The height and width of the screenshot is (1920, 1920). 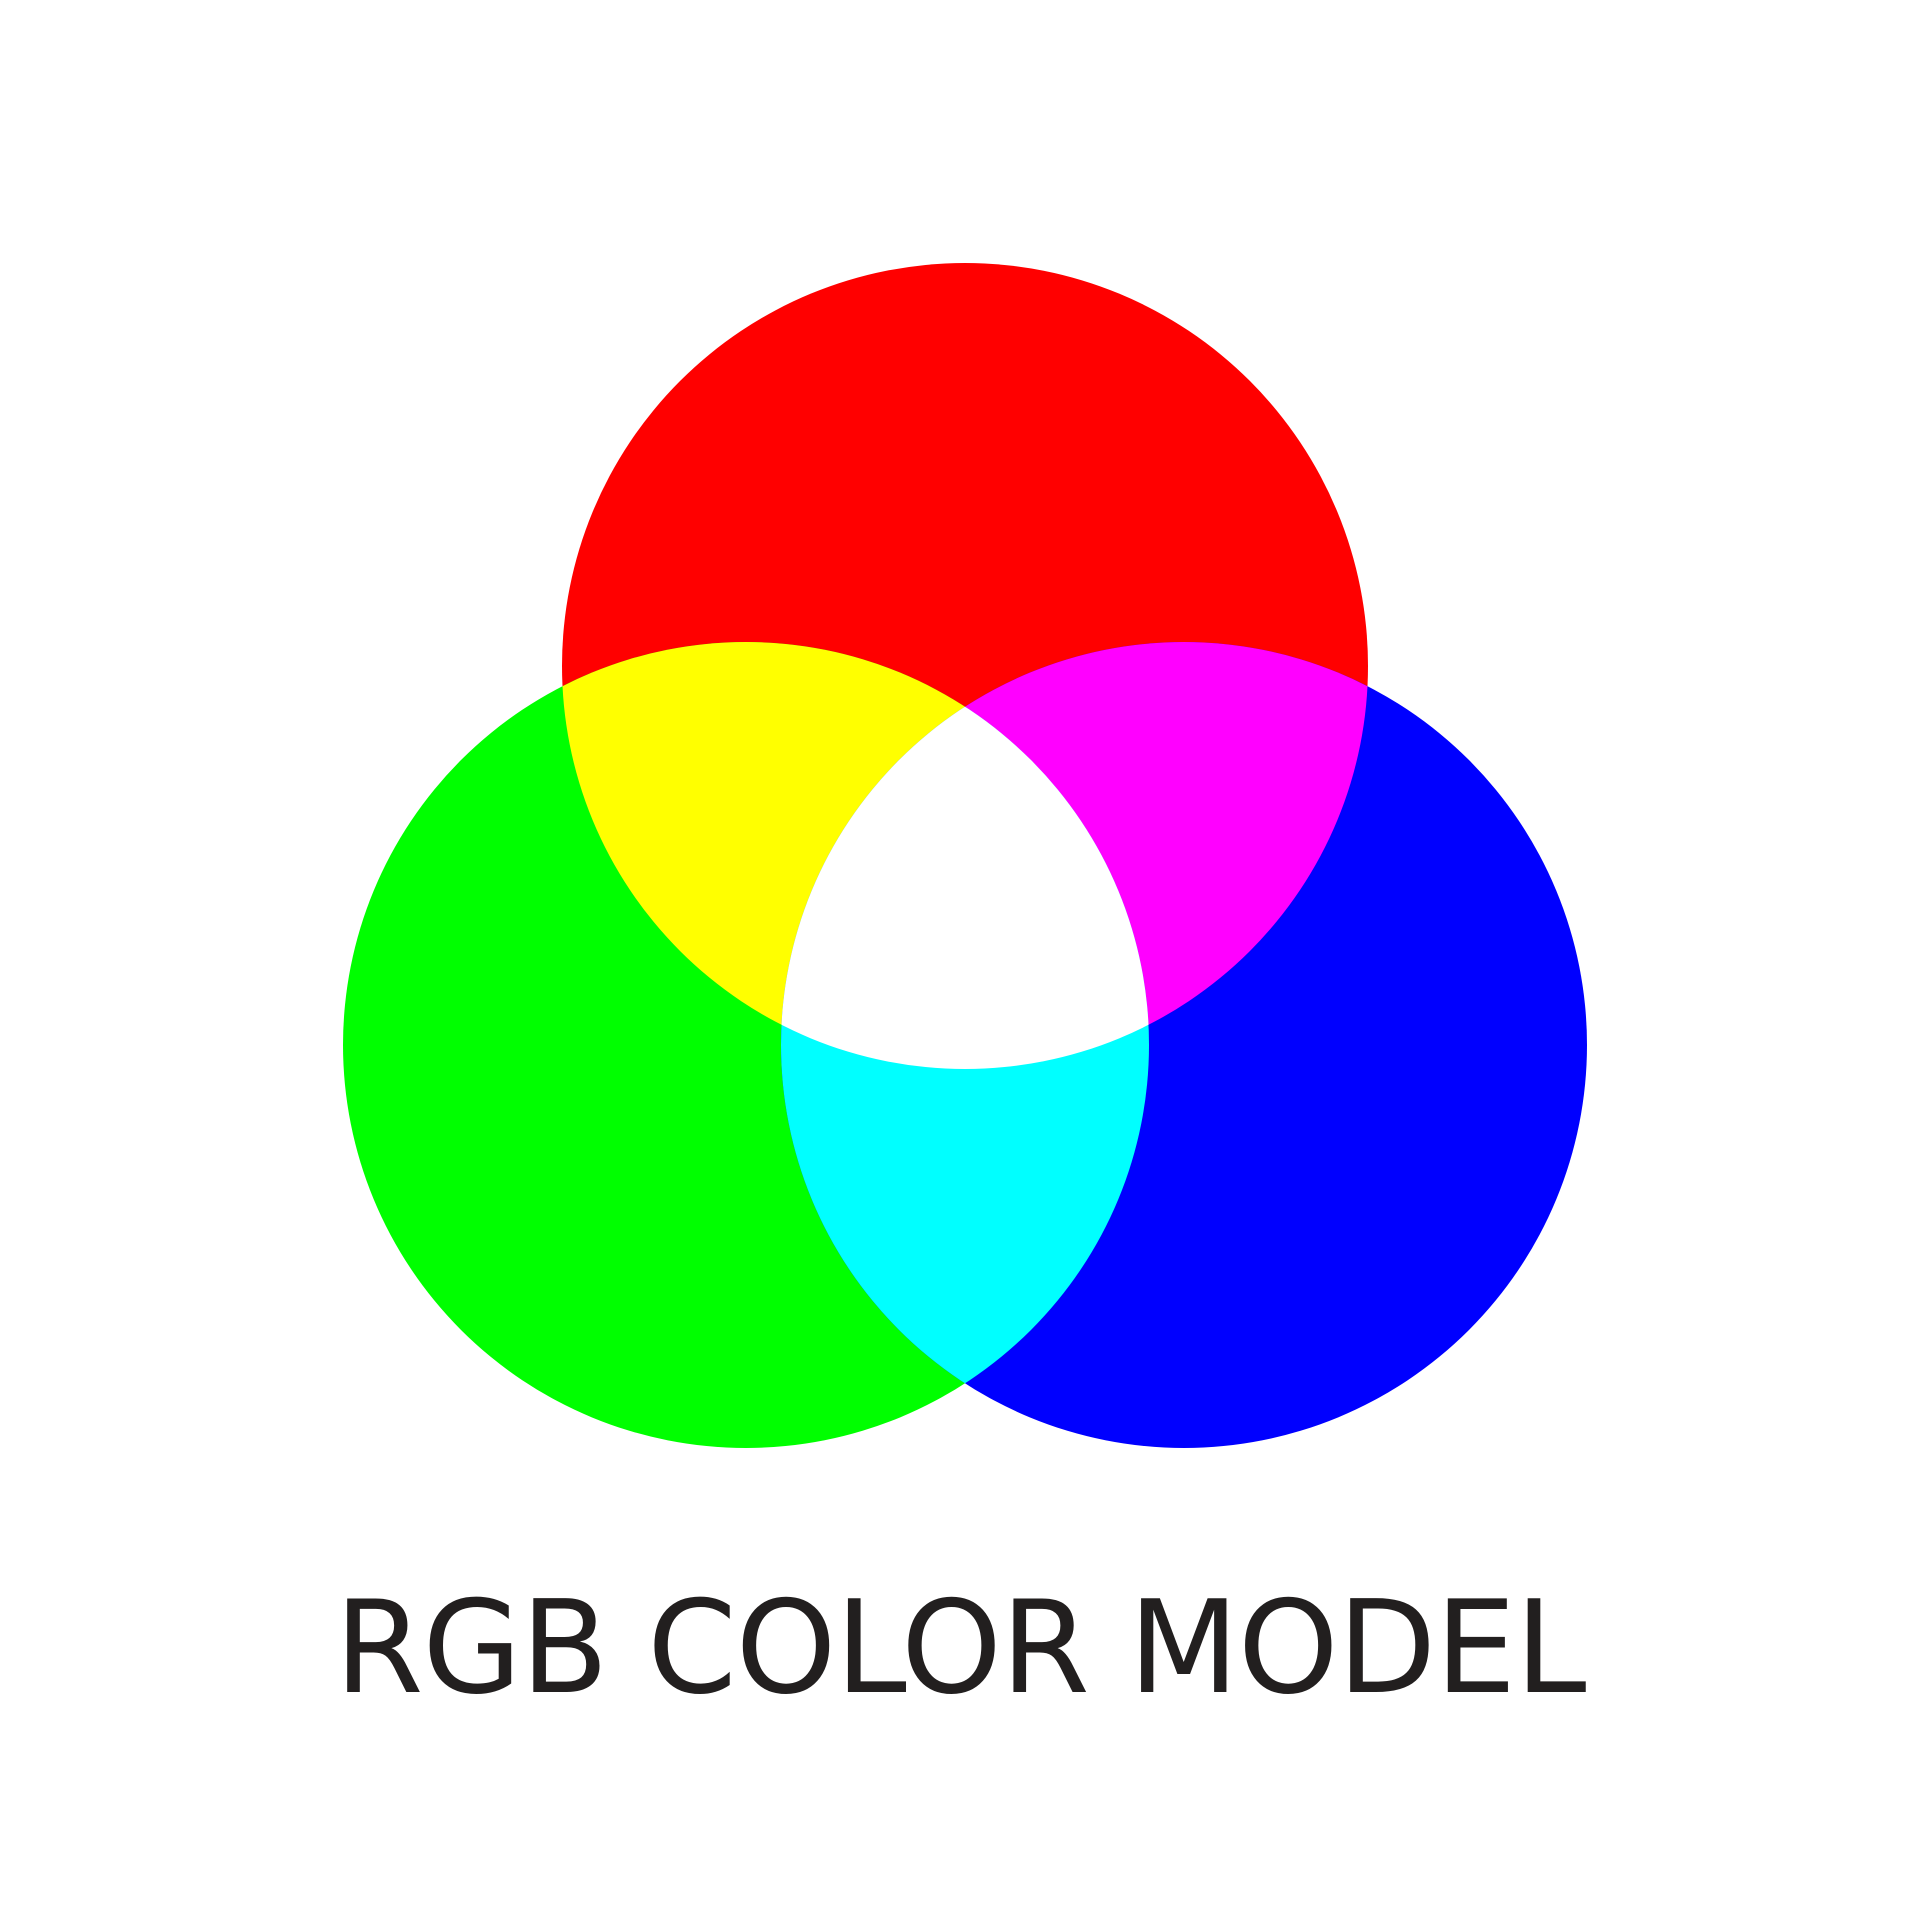 What do you see at coordinates (965, 855) in the screenshot?
I see `white-center` at bounding box center [965, 855].